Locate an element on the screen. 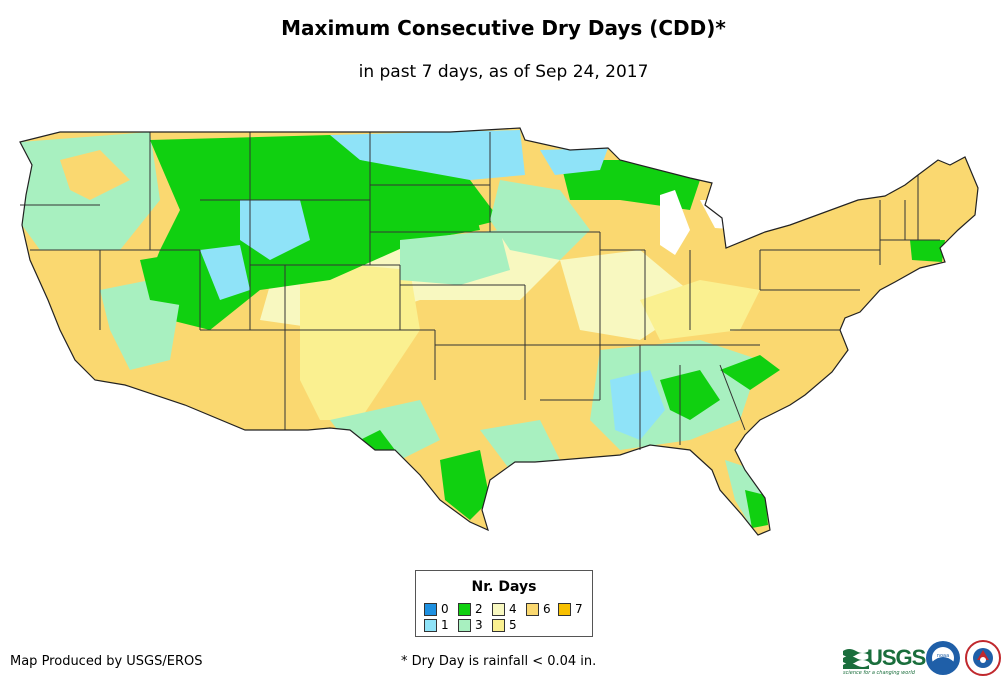 The width and height of the screenshot is (1007, 691). legend: Nr. Days 0 1 2 3 4 5 6 7 is located at coordinates (504, 603).